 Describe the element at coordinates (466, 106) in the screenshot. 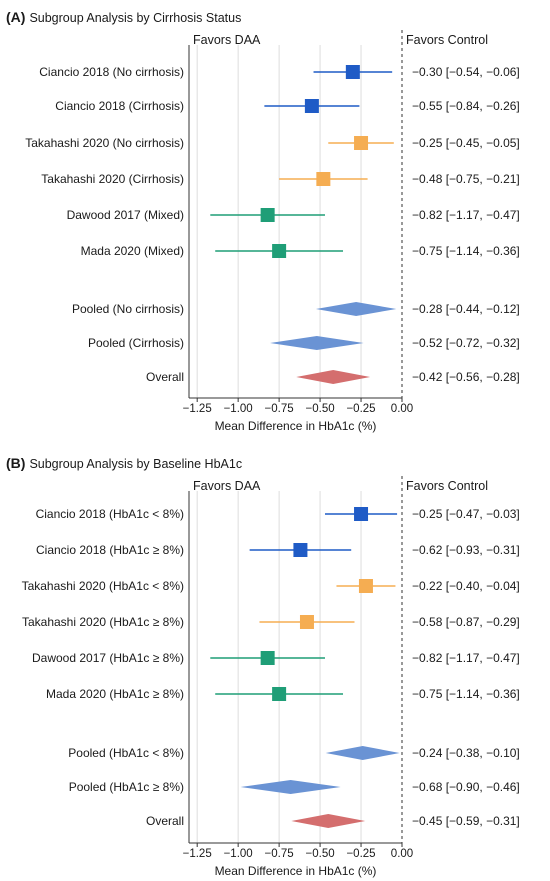

I see `ci-text: −0.55 [−0.84, −0.26]` at that location.